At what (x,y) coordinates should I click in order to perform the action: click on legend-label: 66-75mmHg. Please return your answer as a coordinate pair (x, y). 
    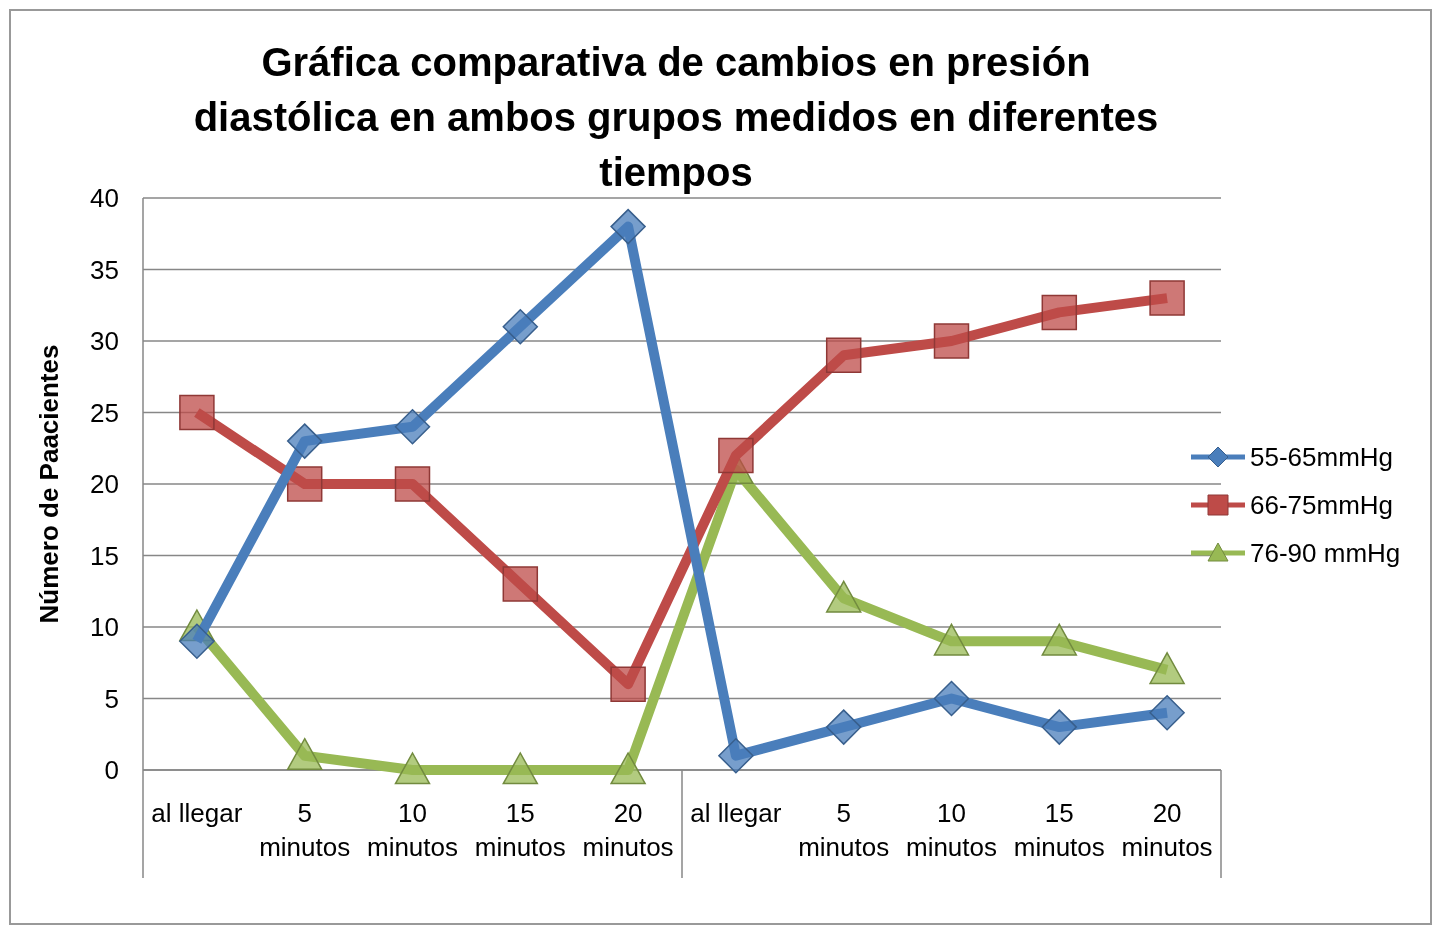
    Looking at the image, I should click on (1322, 505).